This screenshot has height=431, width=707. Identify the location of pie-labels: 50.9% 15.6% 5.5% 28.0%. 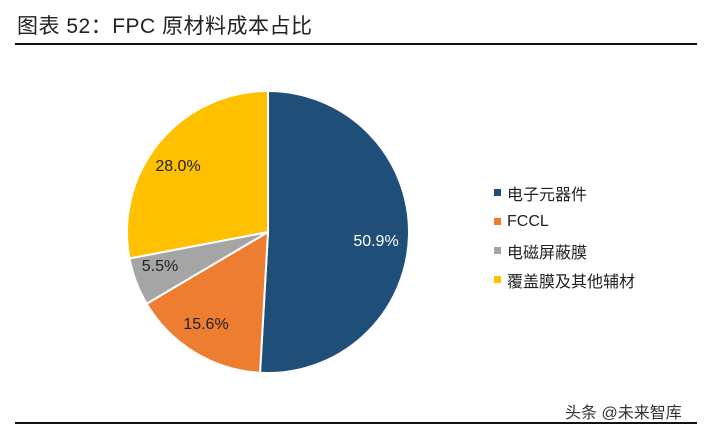
(270, 245).